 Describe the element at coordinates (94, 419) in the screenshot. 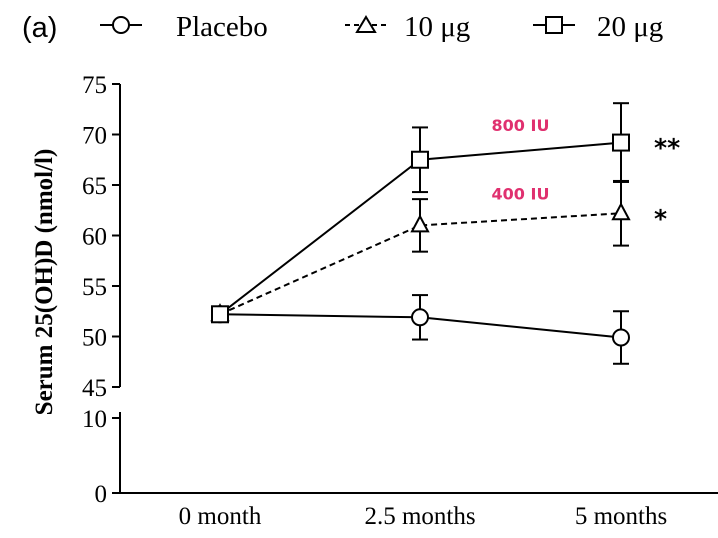

I see `y-tick-label: 10` at that location.